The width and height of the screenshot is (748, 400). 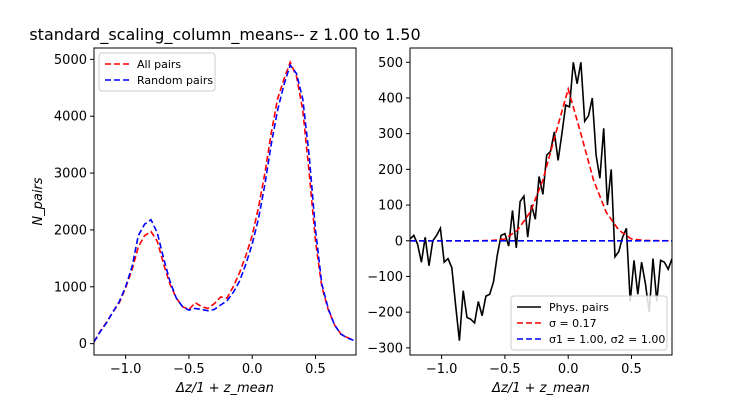 I want to click on y-tick-label: 300, so click(x=390, y=134).